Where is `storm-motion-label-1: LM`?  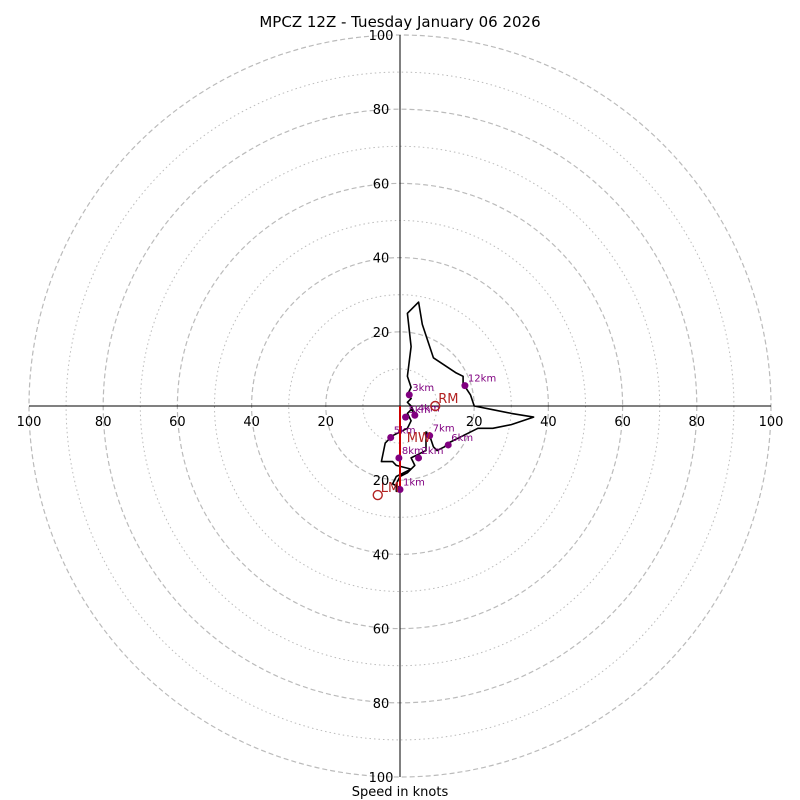
storm-motion-label-1: LM is located at coordinates (390, 488).